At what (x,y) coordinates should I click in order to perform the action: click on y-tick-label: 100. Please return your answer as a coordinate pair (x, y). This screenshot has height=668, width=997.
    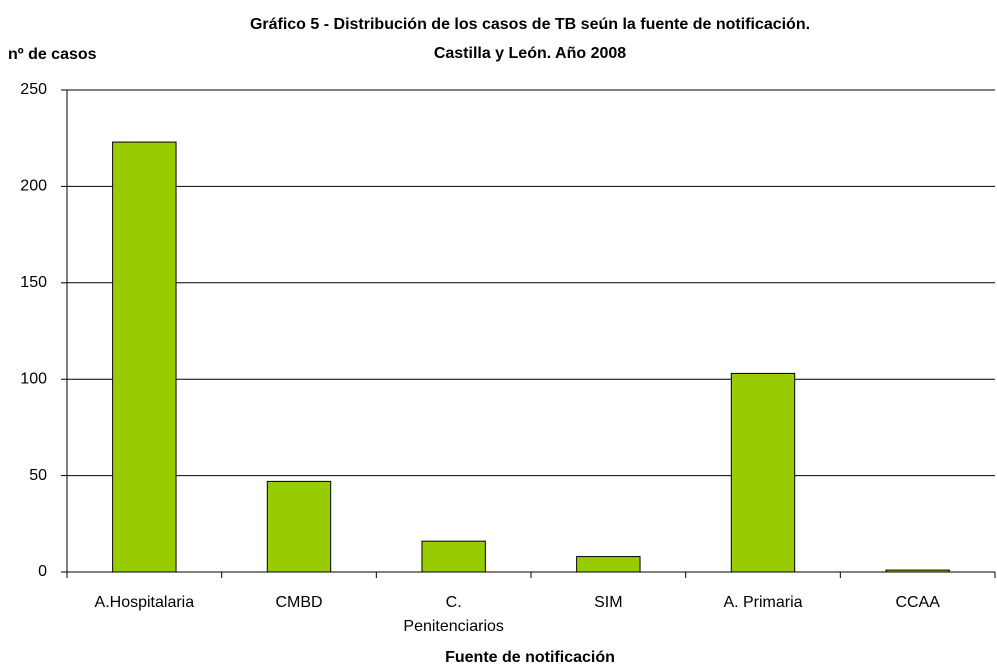
    Looking at the image, I should click on (33, 378).